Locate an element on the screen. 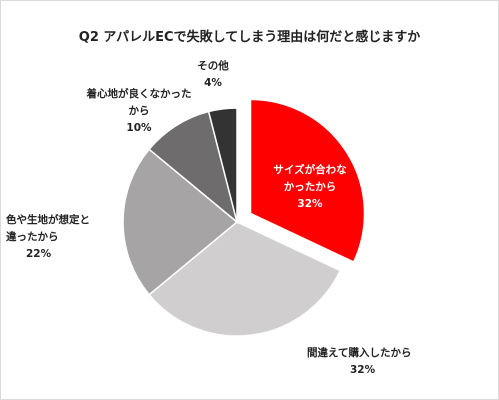 Image resolution: width=499 pixels, height=400 pixels. slice-label-comfort: 着心地が良くなかったから 10% is located at coordinates (139, 111).